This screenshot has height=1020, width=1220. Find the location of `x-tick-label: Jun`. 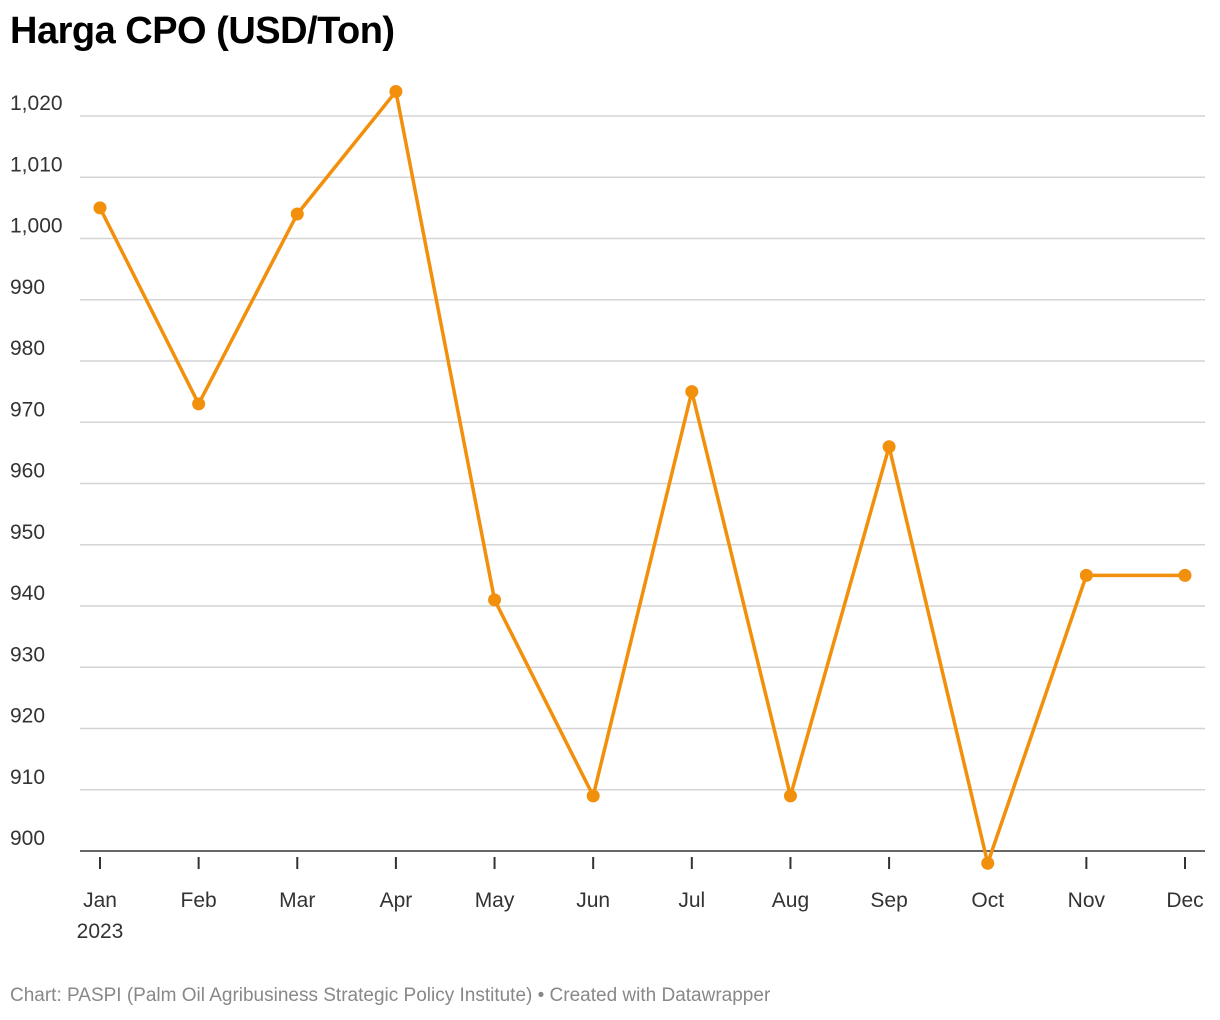

x-tick-label: Jun is located at coordinates (593, 900).